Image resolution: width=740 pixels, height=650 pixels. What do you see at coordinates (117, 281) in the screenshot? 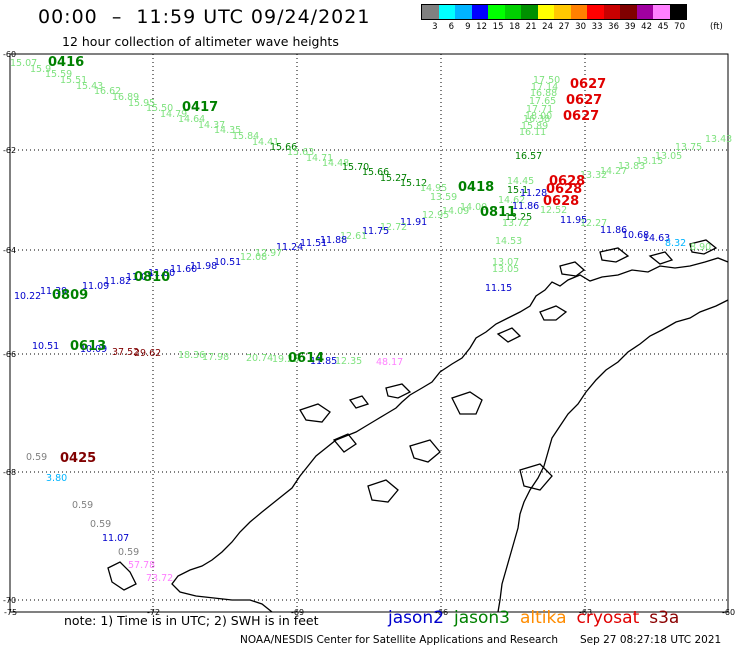
I see `wave-height-value: 11.82` at bounding box center [117, 281].